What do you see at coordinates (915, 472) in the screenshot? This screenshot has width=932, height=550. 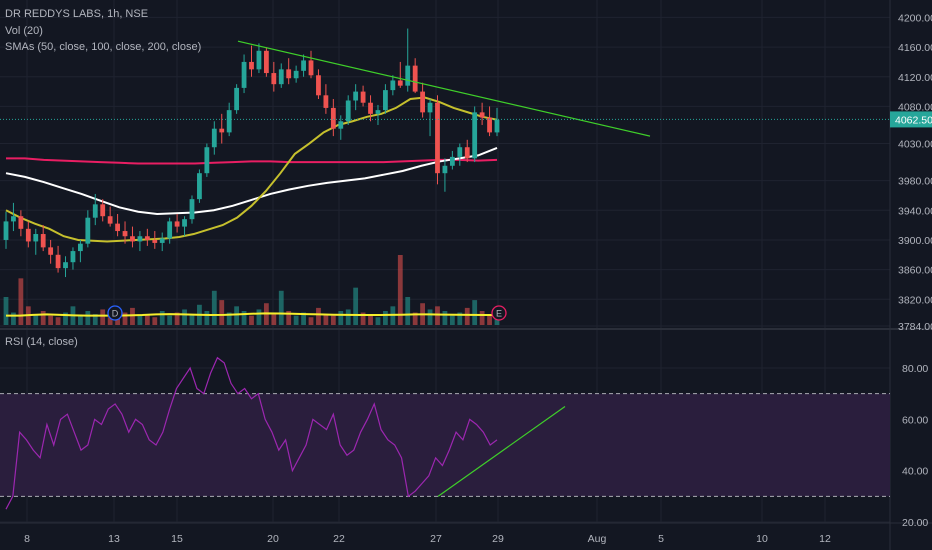 I see `rsi-tick-label: 40.00` at bounding box center [915, 472].